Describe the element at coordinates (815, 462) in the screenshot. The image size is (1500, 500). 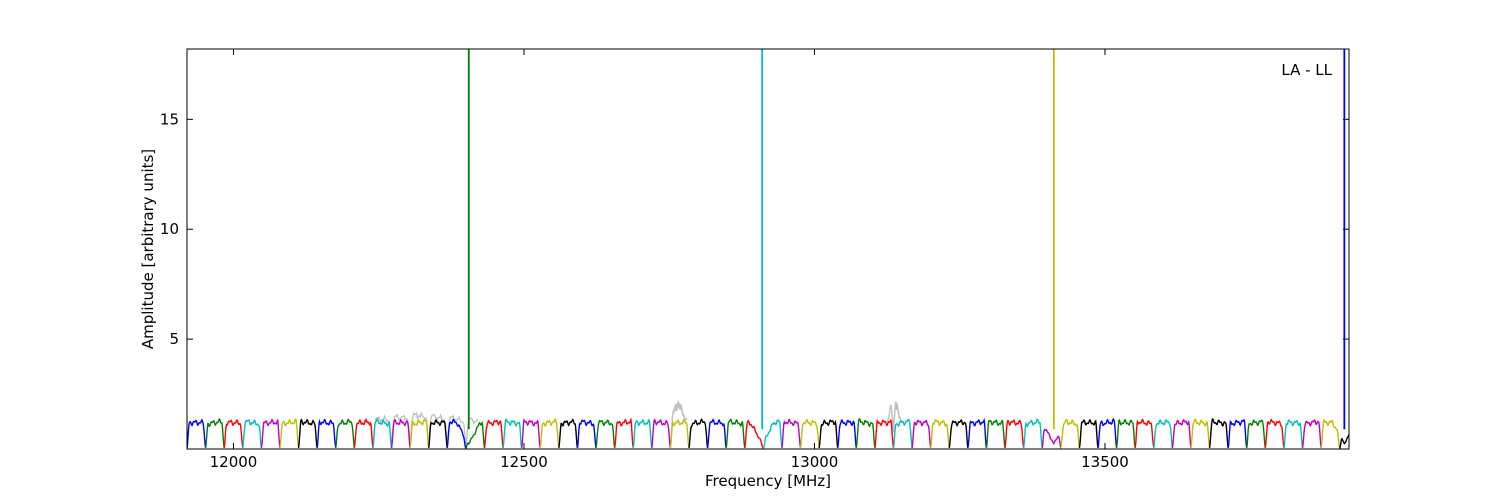
I see `x-tick-label: 13000` at that location.